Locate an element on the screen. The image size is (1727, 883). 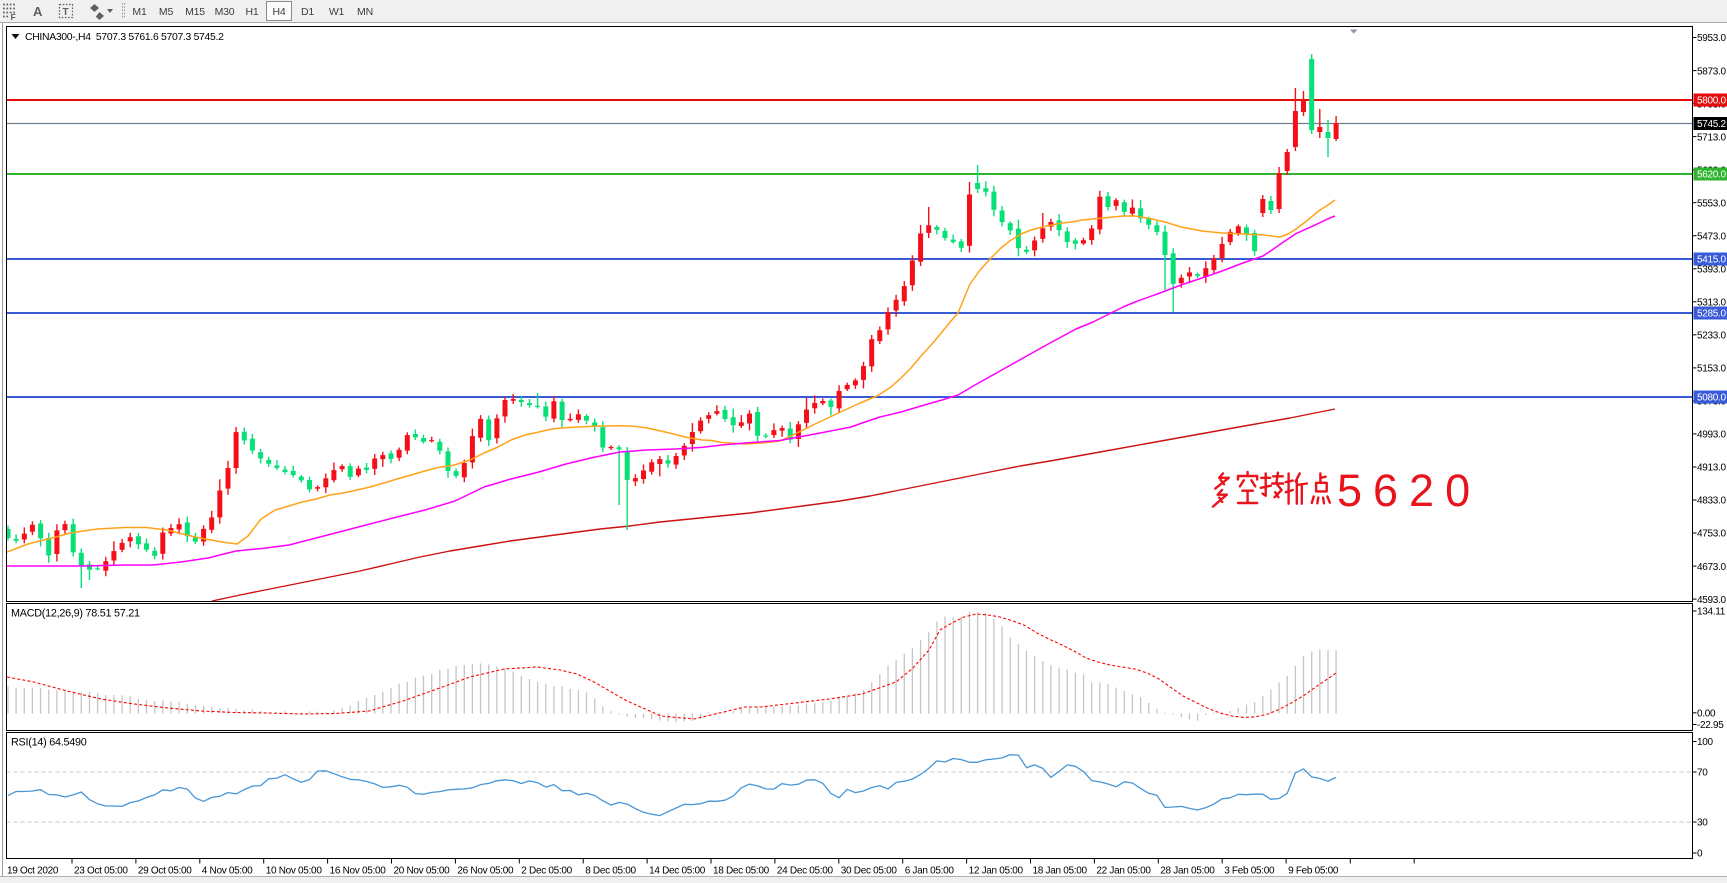
svg-text: MACD(12,26,9) 78.51 57.21 is located at coordinates (75, 614).